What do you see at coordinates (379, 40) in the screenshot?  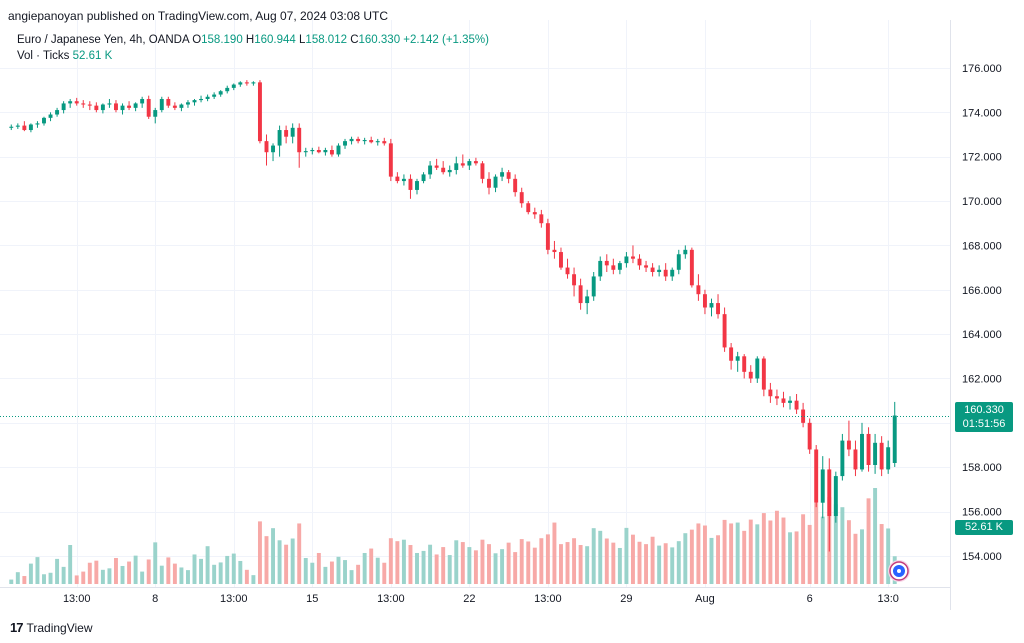 I see `close-value: 160.330` at bounding box center [379, 40].